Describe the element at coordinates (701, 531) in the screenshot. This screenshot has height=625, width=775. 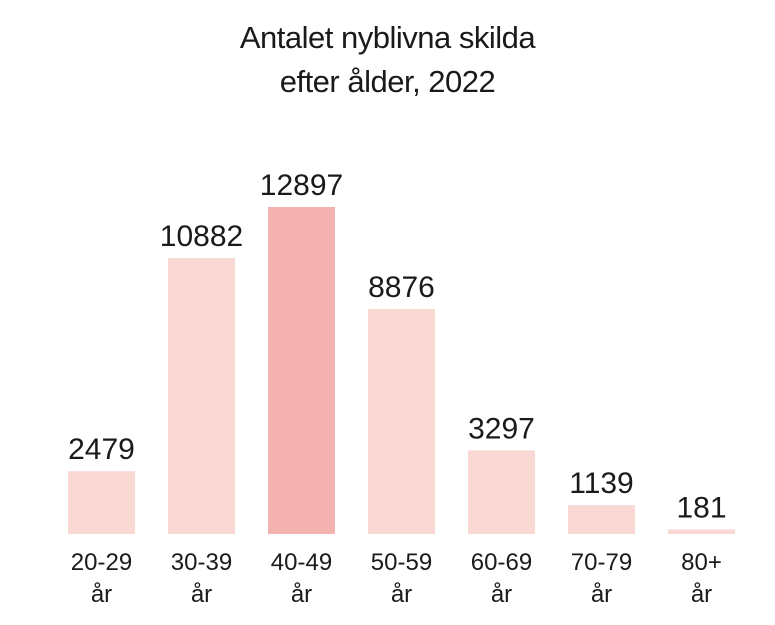
I see `bar-80+` at that location.